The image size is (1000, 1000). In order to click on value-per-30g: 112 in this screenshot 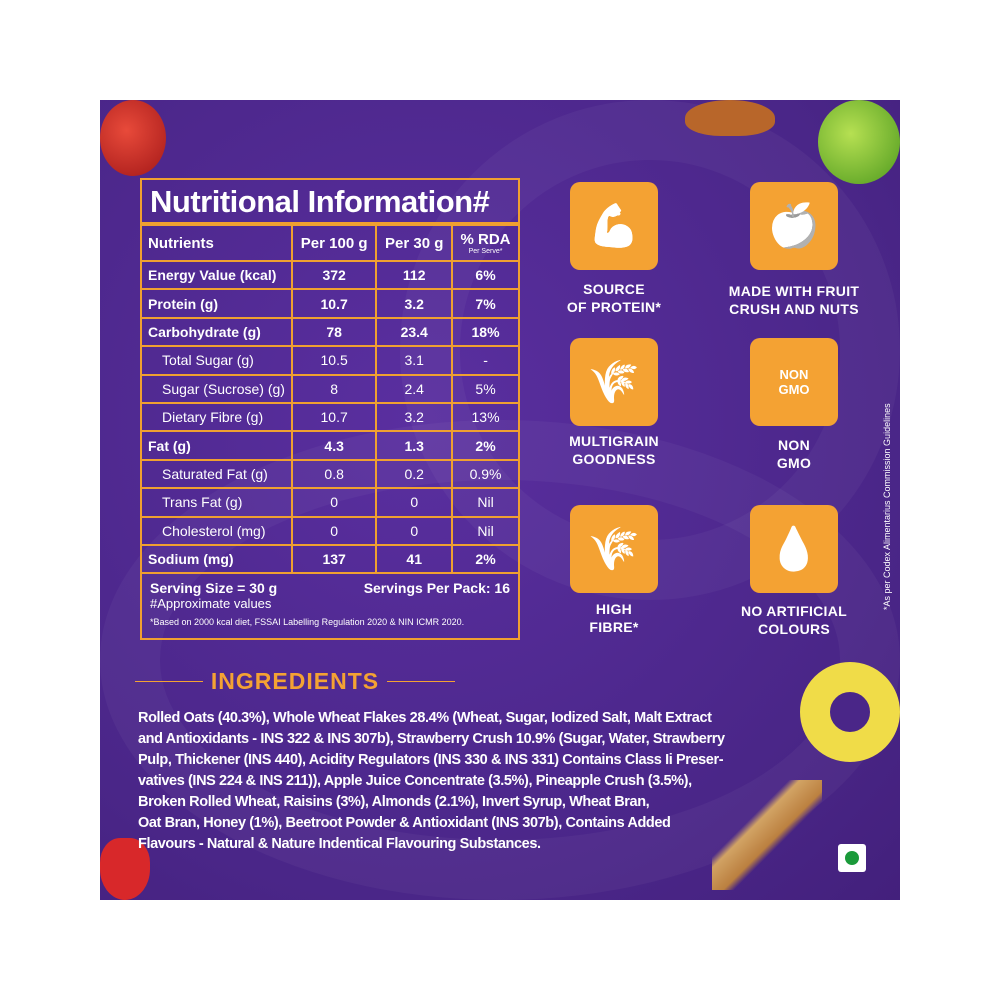, I will do `click(414, 275)`.